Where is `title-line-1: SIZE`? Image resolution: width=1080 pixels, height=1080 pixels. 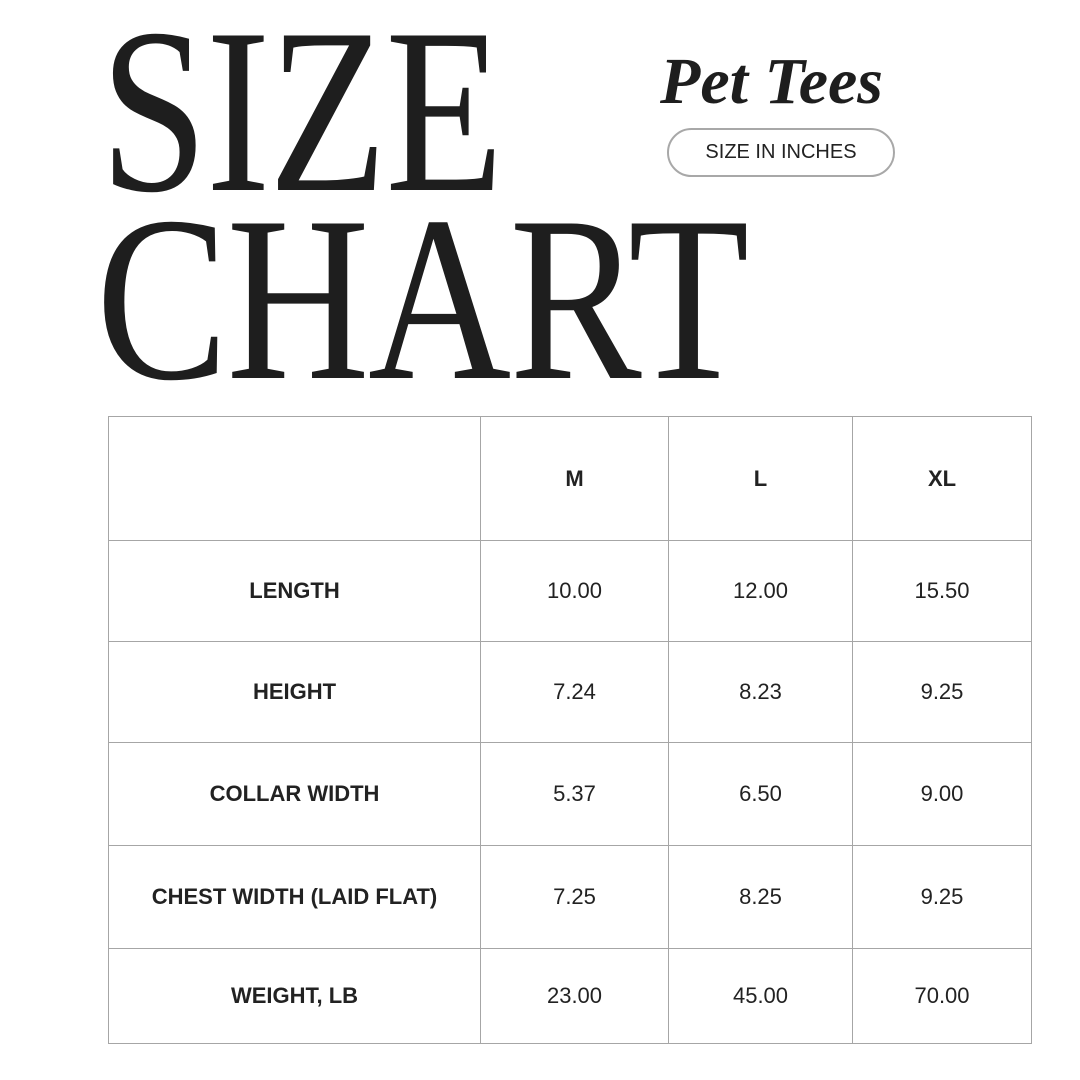 title-line-1: SIZE is located at coordinates (302, 121).